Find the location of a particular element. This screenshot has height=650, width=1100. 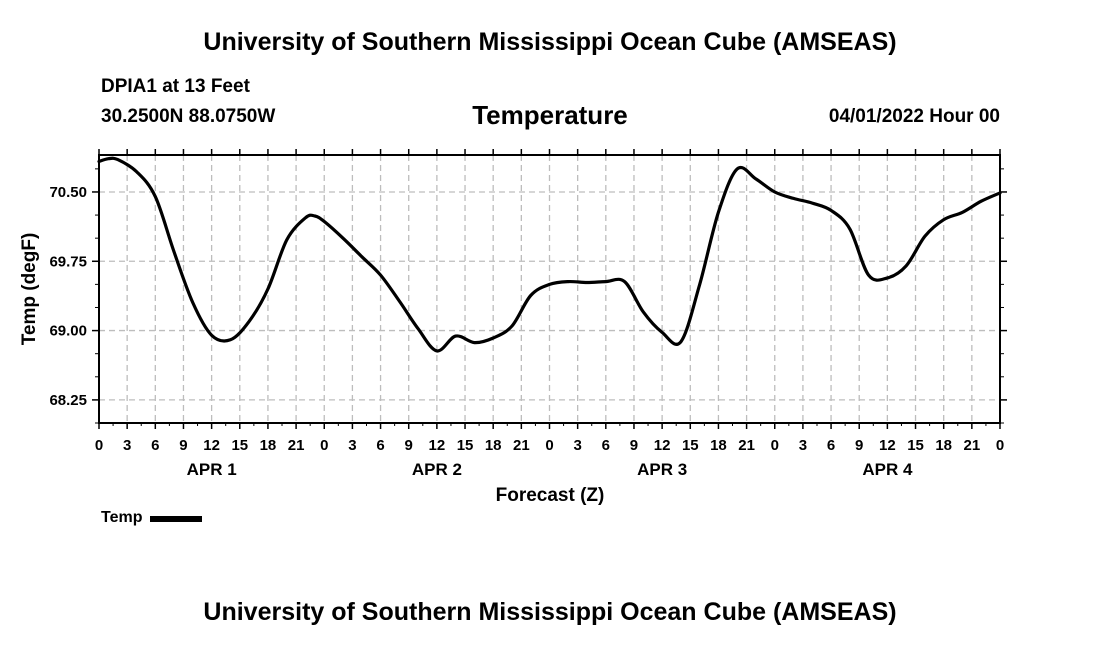

y-axis-label: Temp (degF) is located at coordinates (29, 289).